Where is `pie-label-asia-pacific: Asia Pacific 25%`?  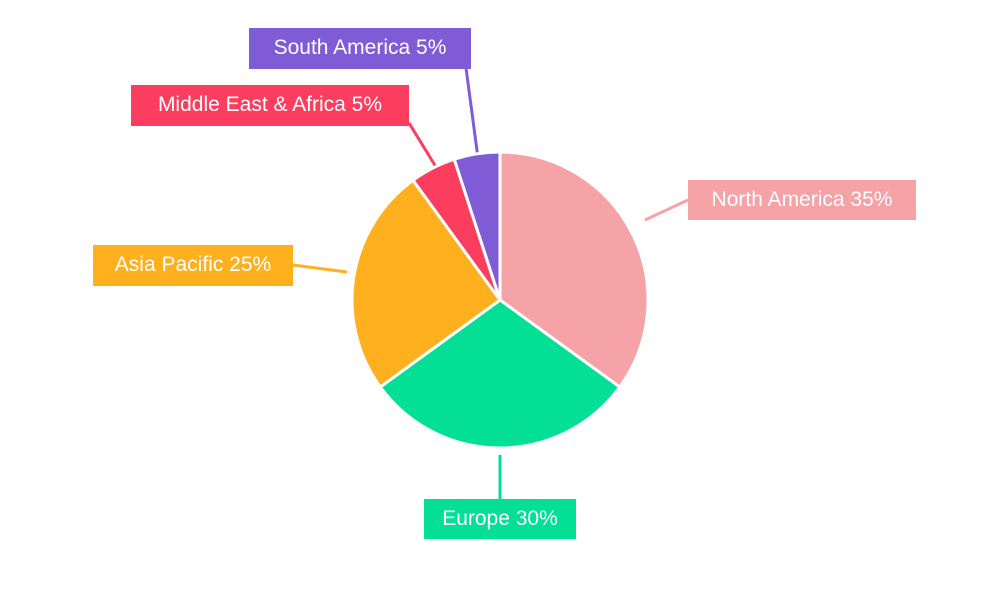
pie-label-asia-pacific: Asia Pacific 25% is located at coordinates (193, 265).